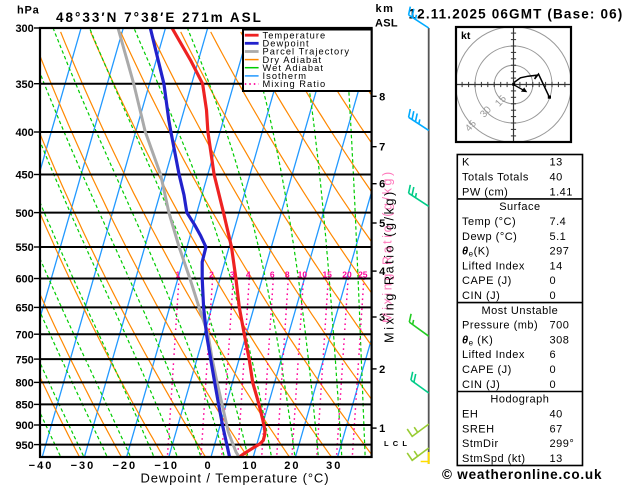 This screenshot has height=486, width=629. What do you see at coordinates (295, 35) in the screenshot?
I see `svg-text: Temperature` at bounding box center [295, 35].